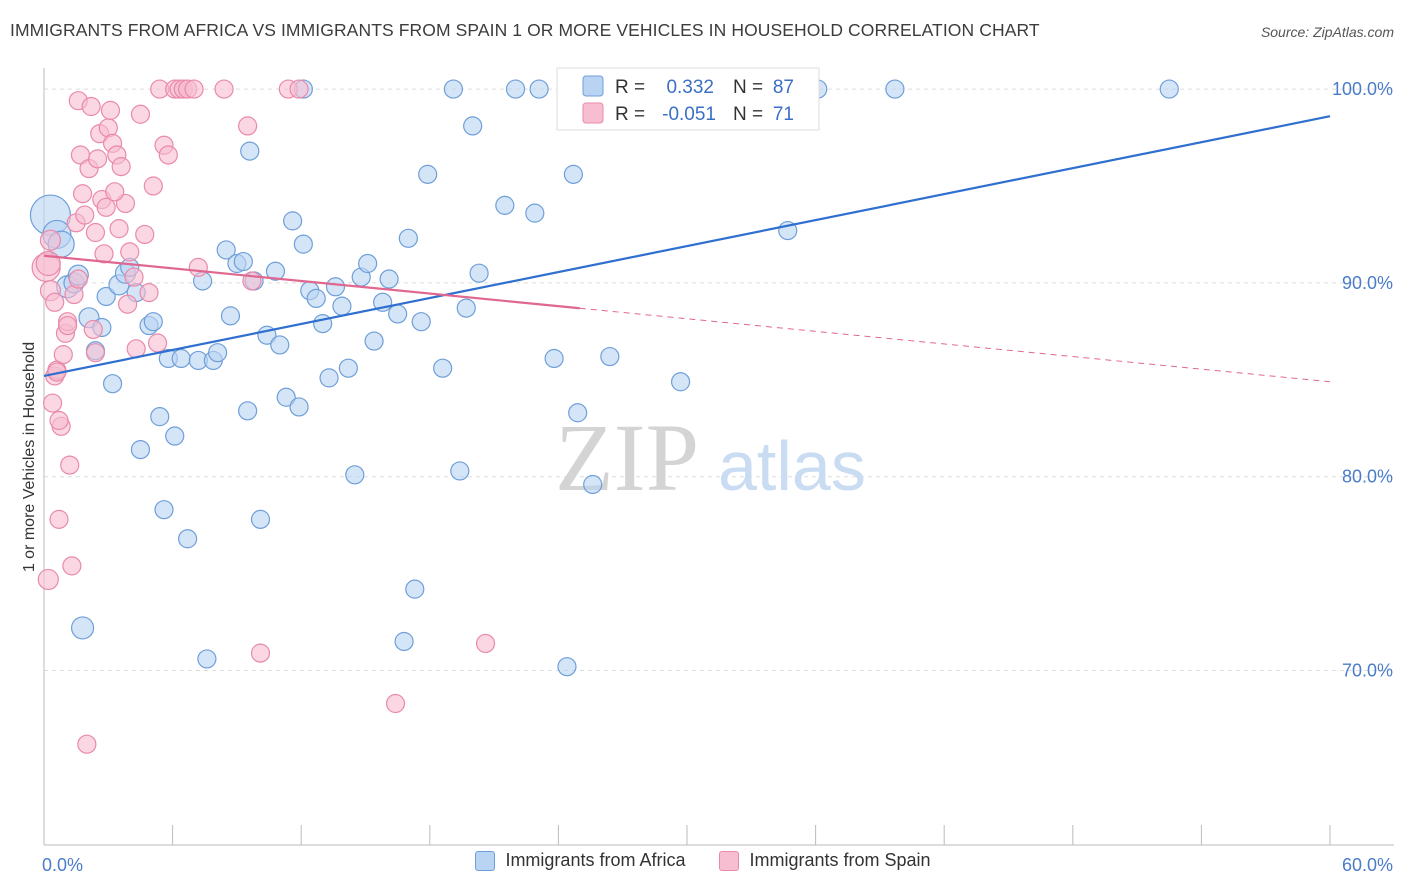 The image size is (1406, 892). Describe the element at coordinates (710, 457) in the screenshot. I see `watermark: ZIP atlas` at that location.